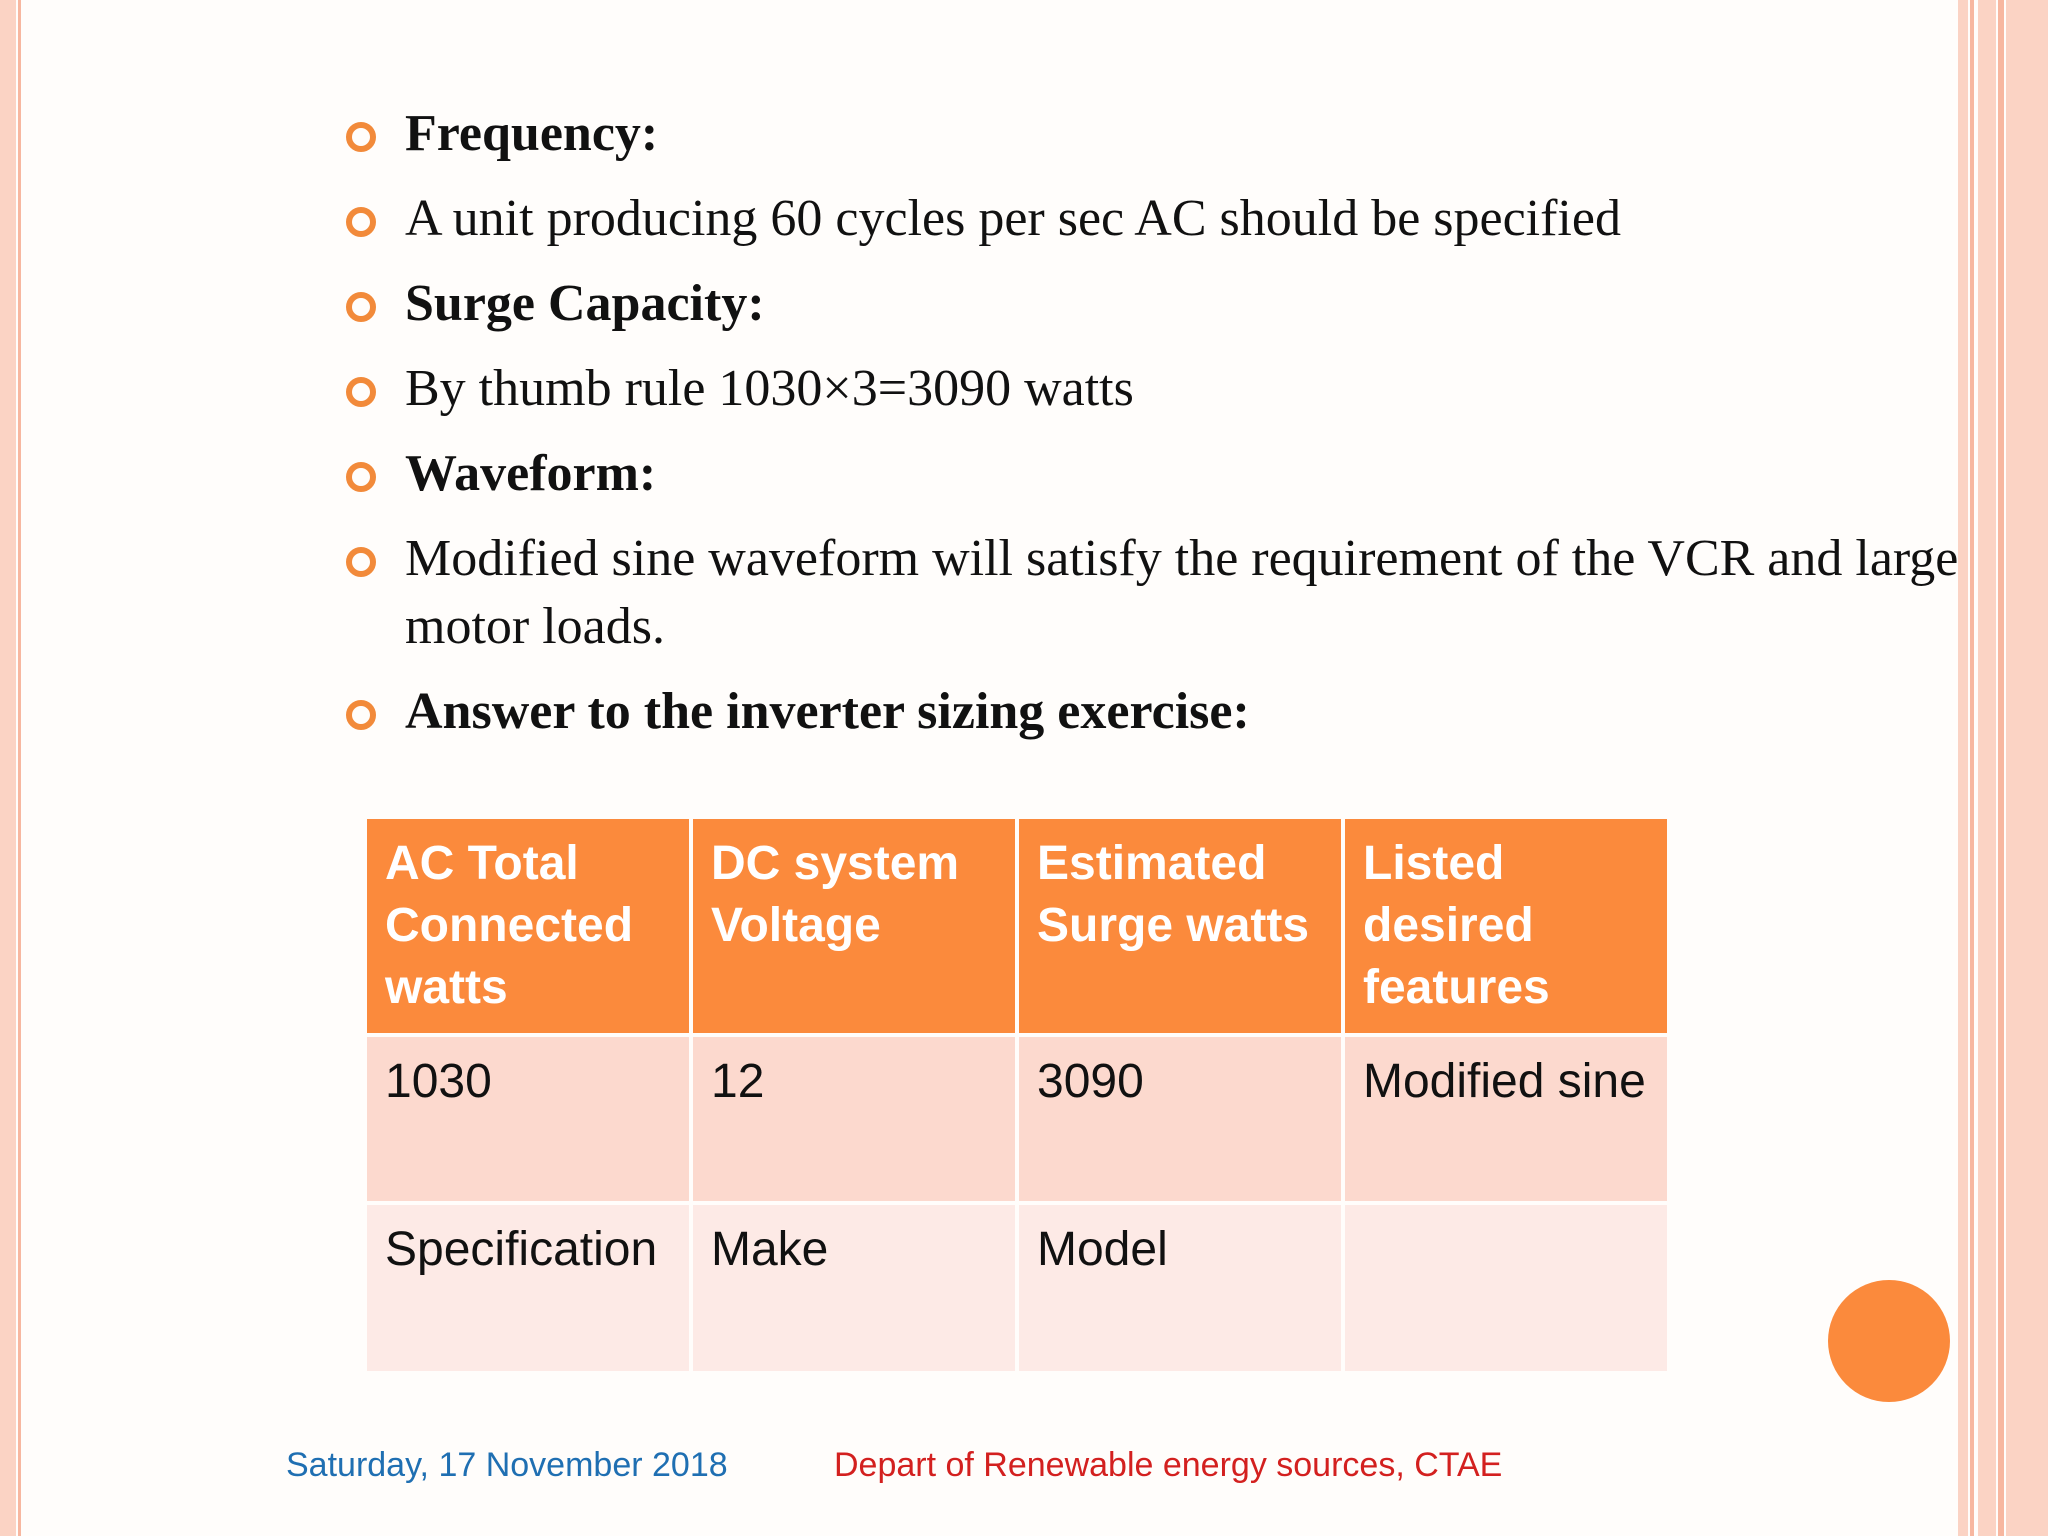 The width and height of the screenshot is (2048, 1536). I want to click on table-cell: Model, so click(1180, 1288).